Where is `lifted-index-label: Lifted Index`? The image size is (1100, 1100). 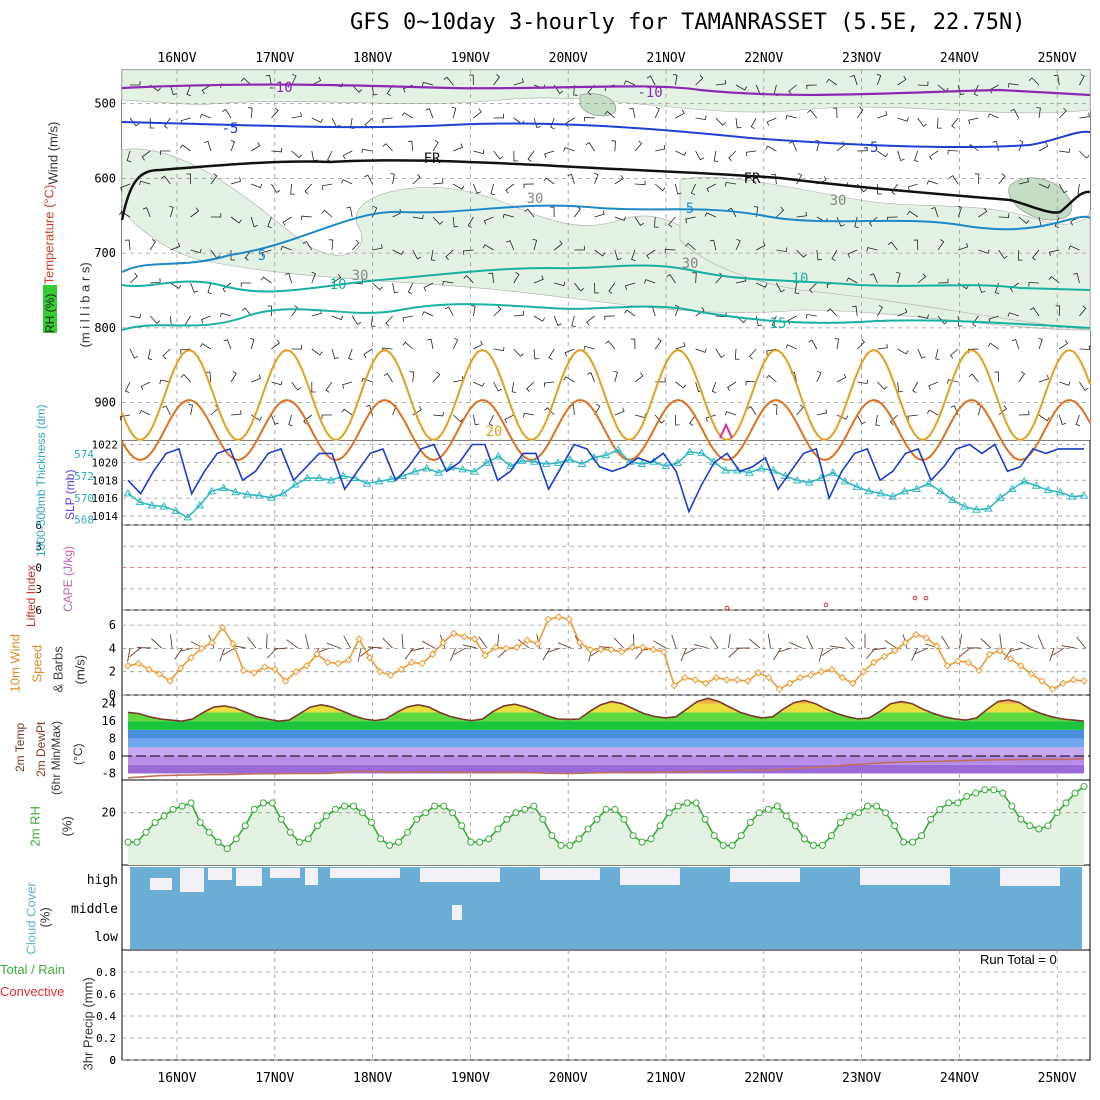 lifted-index-label: Lifted Index is located at coordinates (31, 595).